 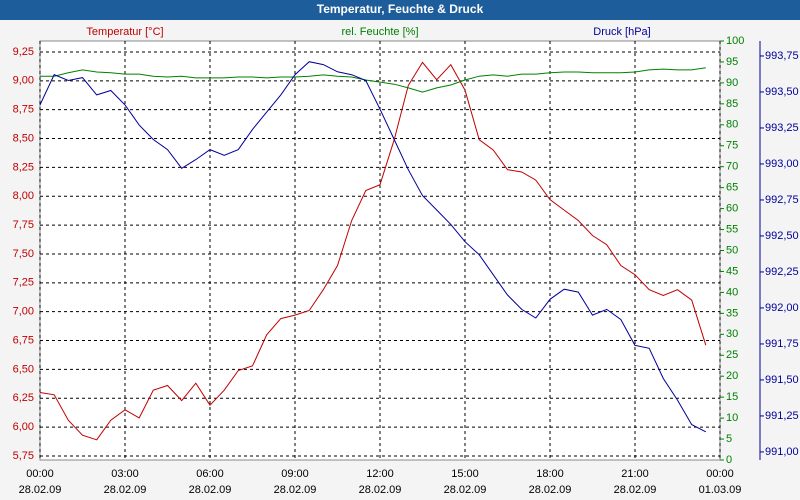 What do you see at coordinates (23, 283) in the screenshot?
I see `y-tick-label: 7,25` at bounding box center [23, 283].